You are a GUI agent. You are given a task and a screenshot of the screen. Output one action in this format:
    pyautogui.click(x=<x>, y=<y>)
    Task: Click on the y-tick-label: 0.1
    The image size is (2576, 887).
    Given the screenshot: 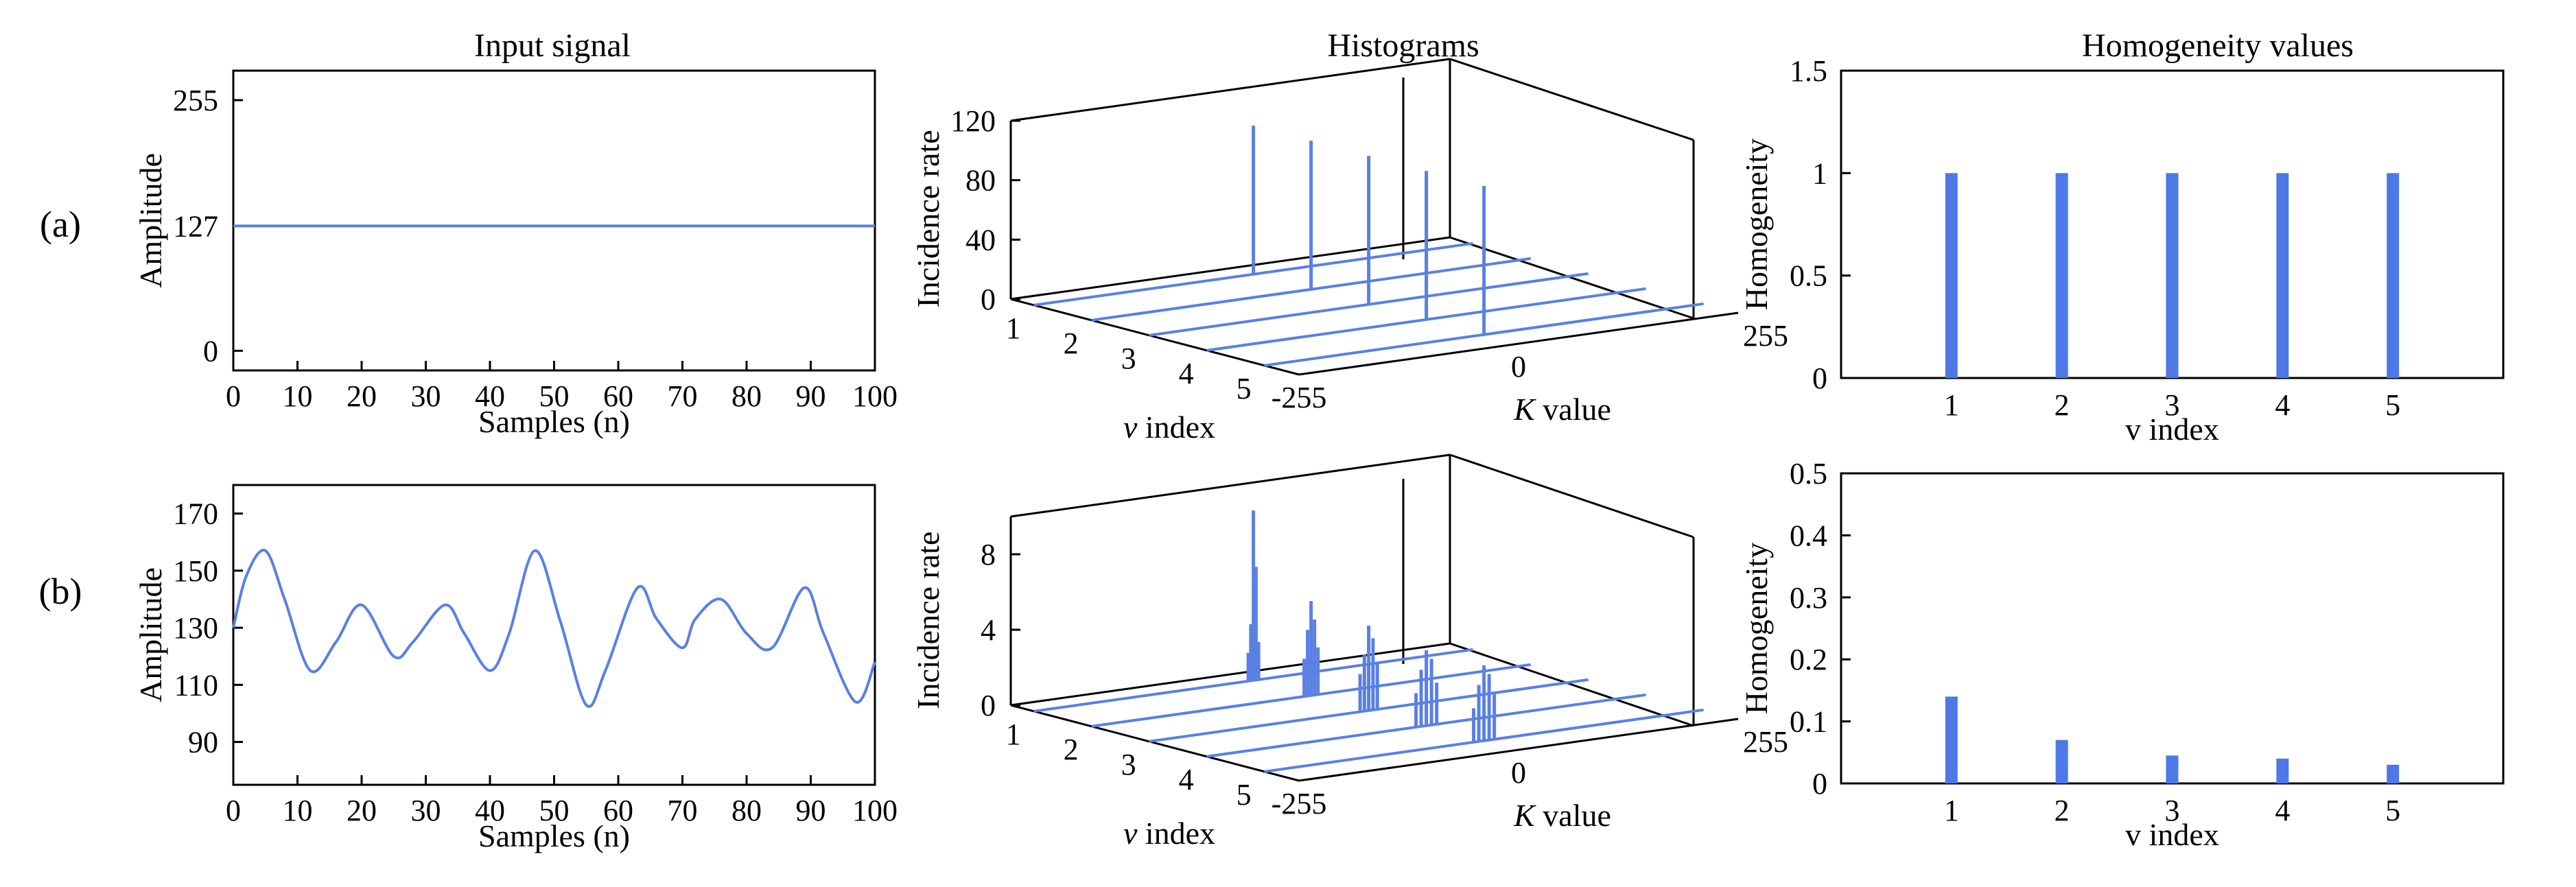 What is the action you would take?
    pyautogui.click(x=1808, y=722)
    